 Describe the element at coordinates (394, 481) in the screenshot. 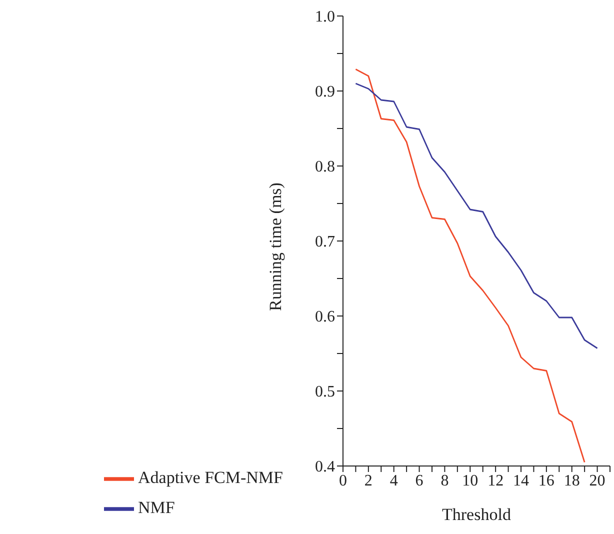

I see `x-tick-label: 4` at that location.